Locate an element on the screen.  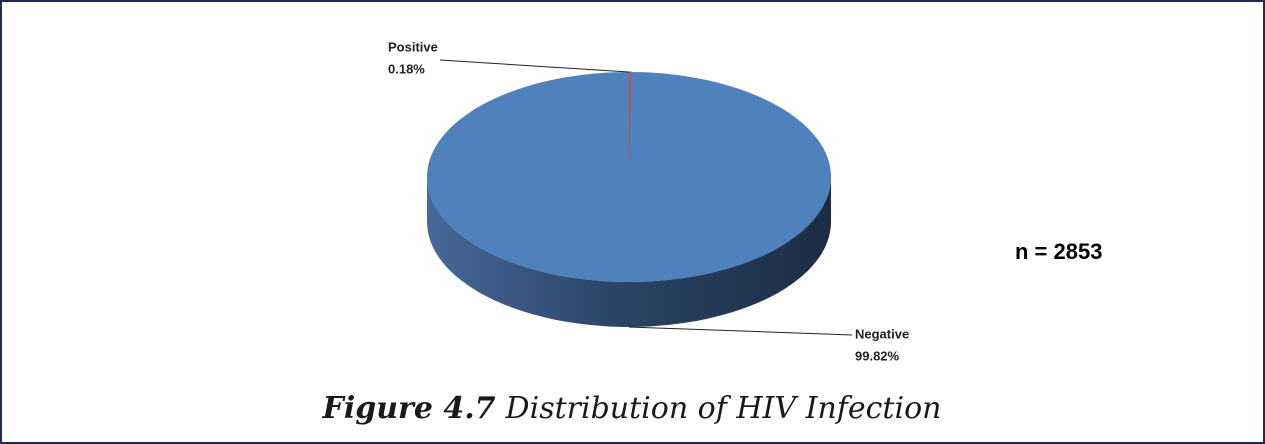
annotation: n = 2853 is located at coordinates (1058, 251).